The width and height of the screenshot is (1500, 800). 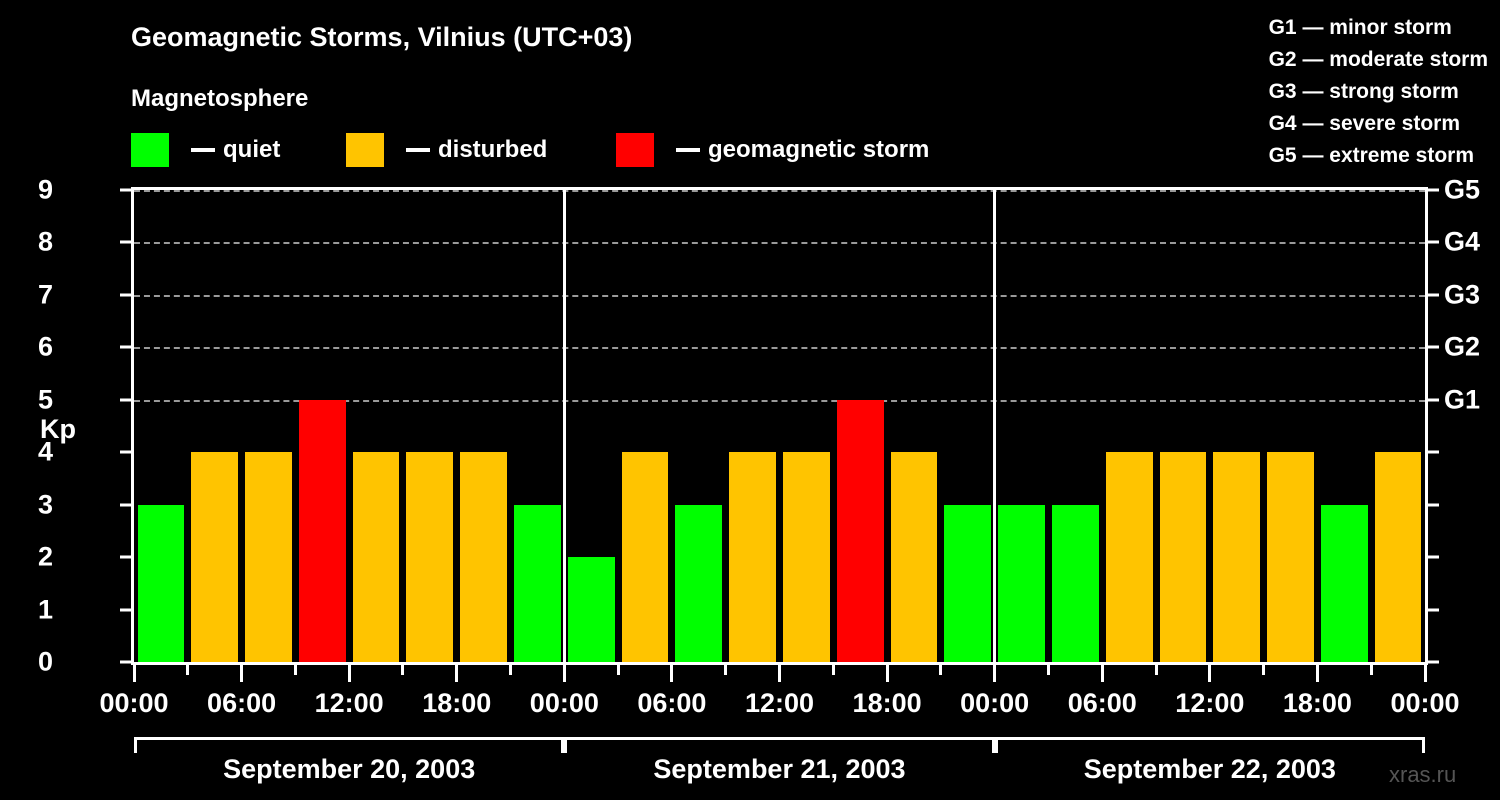 What do you see at coordinates (1364, 123) in the screenshot?
I see `g-legend-line: G4 — severe storm` at bounding box center [1364, 123].